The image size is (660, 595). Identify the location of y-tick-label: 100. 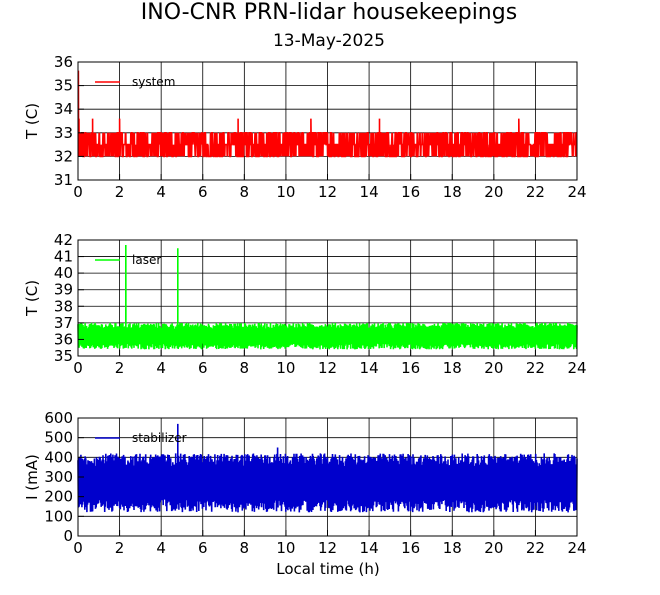
(58, 516).